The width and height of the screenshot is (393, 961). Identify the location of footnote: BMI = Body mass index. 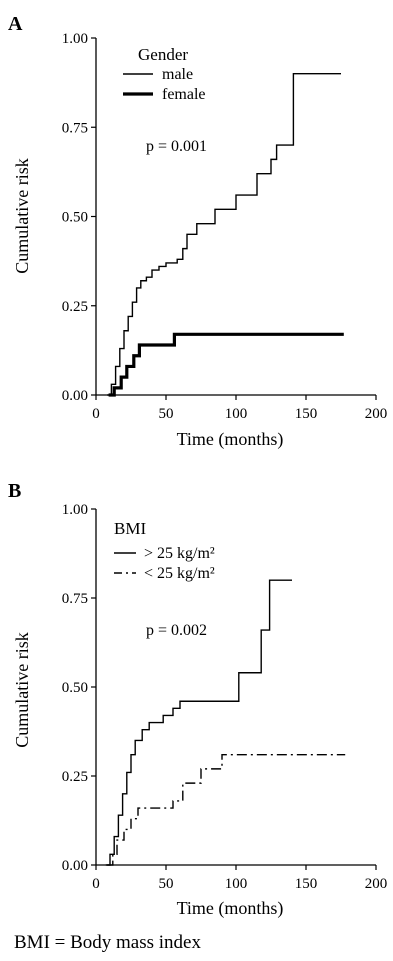
(107, 942).